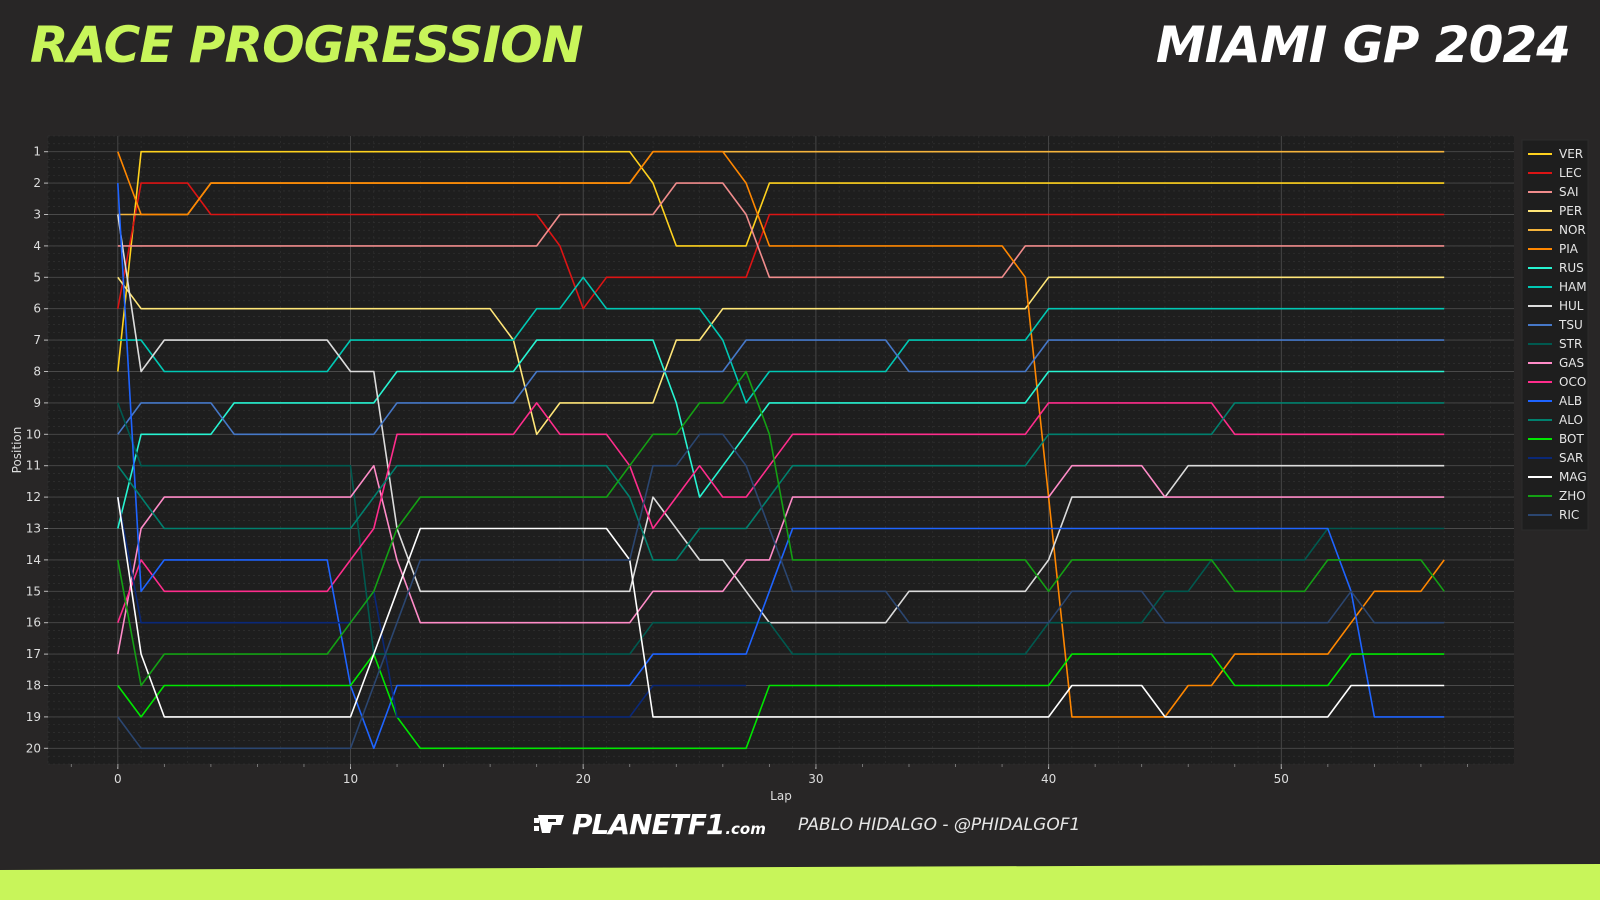 The image size is (1600, 900). Describe the element at coordinates (1570, 211) in the screenshot. I see `legend-label: PER` at that location.